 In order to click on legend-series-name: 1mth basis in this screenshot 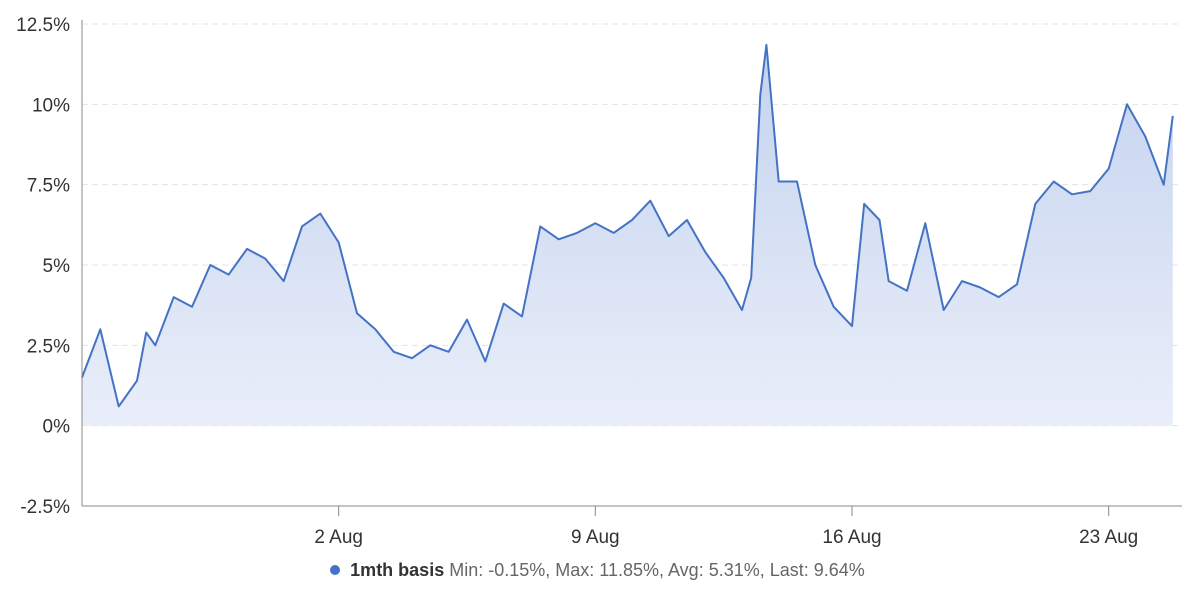, I will do `click(397, 570)`.